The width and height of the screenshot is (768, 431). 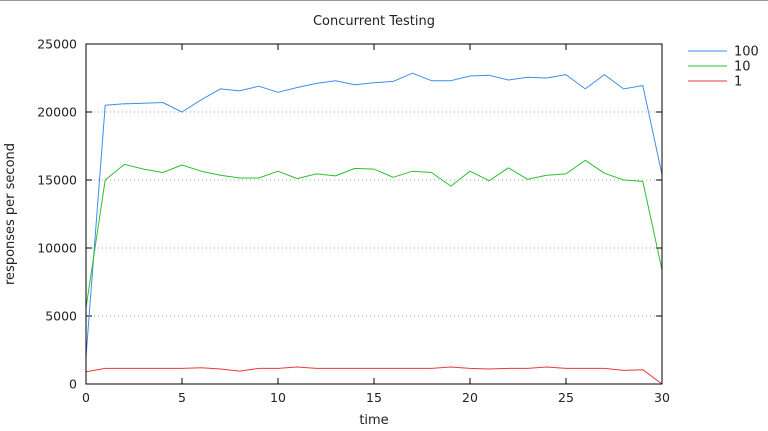 What do you see at coordinates (374, 21) in the screenshot?
I see `chart-title: Concurrent Testing` at bounding box center [374, 21].